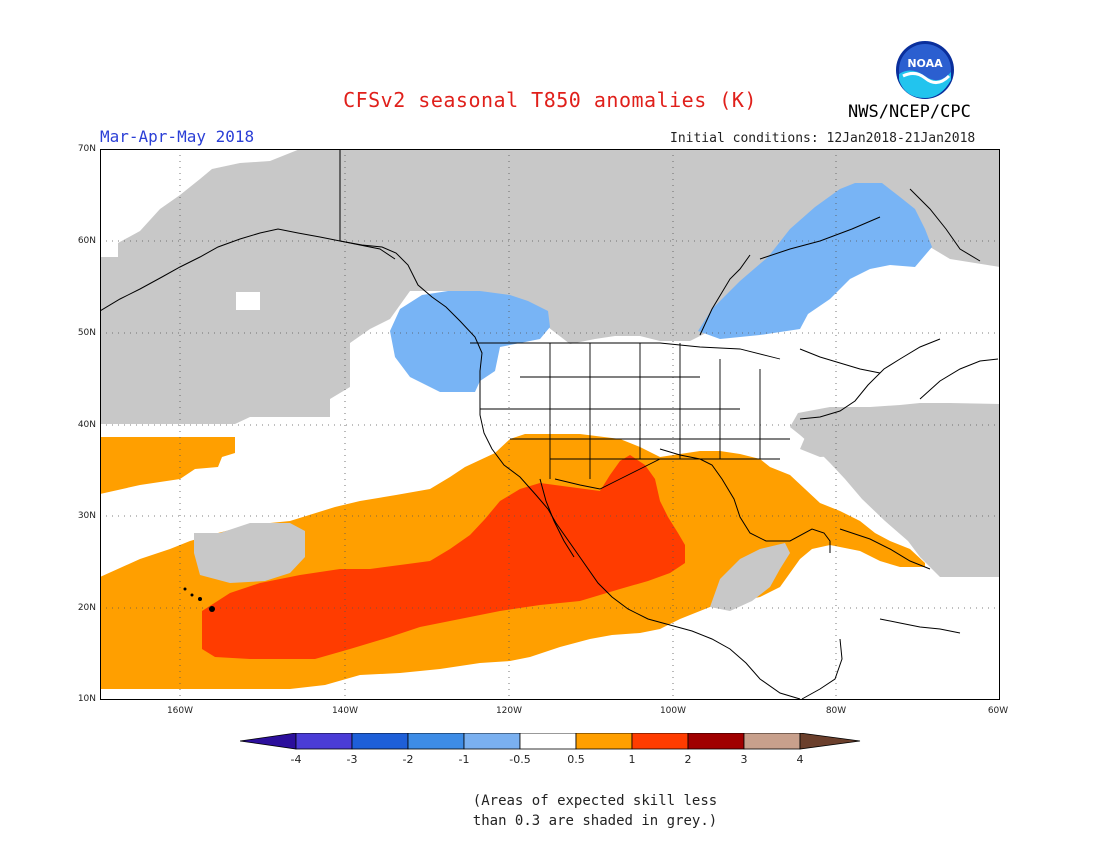 The width and height of the screenshot is (1100, 850). Describe the element at coordinates (673, 711) in the screenshot. I see `lon-label-100w: 100W` at that location.